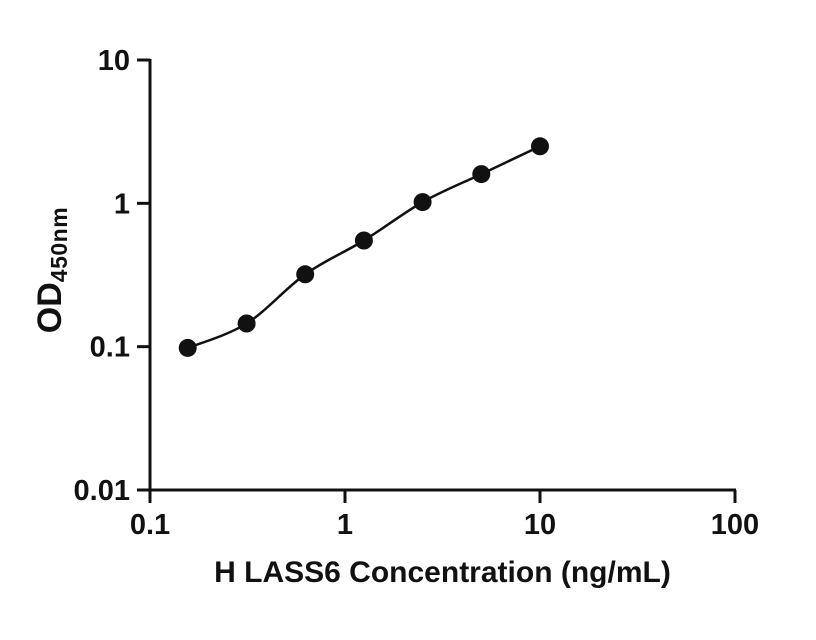 Image resolution: width=816 pixels, height=640 pixels. Describe the element at coordinates (150, 525) in the screenshot. I see `x-tick-label: 0.1` at that location.